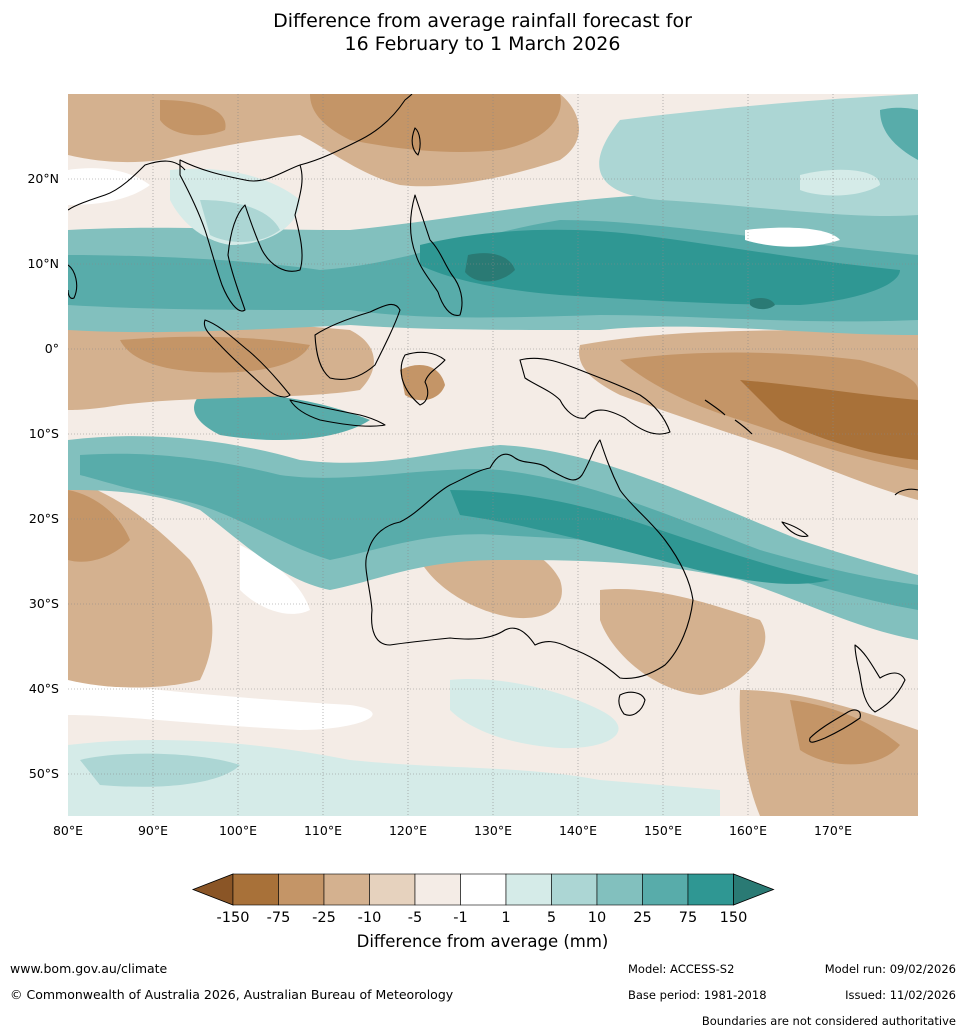 This screenshot has width=965, height=1035. I want to click on philippines-wet-max, so click(490, 267).